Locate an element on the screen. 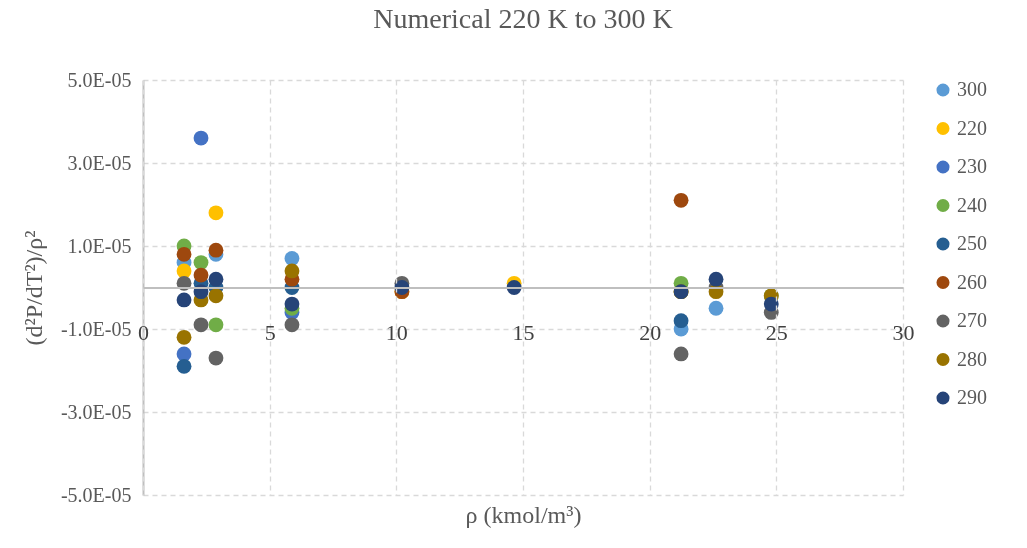 The height and width of the screenshot is (548, 1027). legend-label: 220 is located at coordinates (972, 127).